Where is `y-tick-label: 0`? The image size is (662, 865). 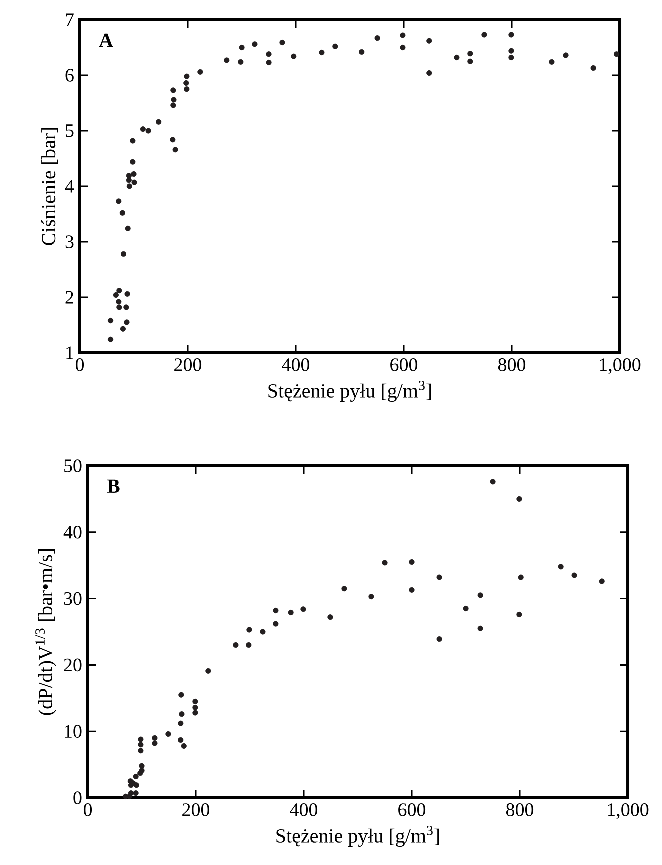
y-tick-label: 0 is located at coordinates (78, 798).